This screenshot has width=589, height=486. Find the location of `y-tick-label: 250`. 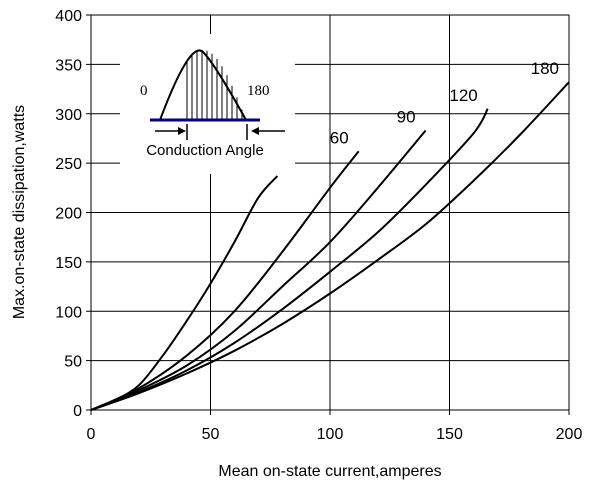

y-tick-label: 250 is located at coordinates (68, 164).